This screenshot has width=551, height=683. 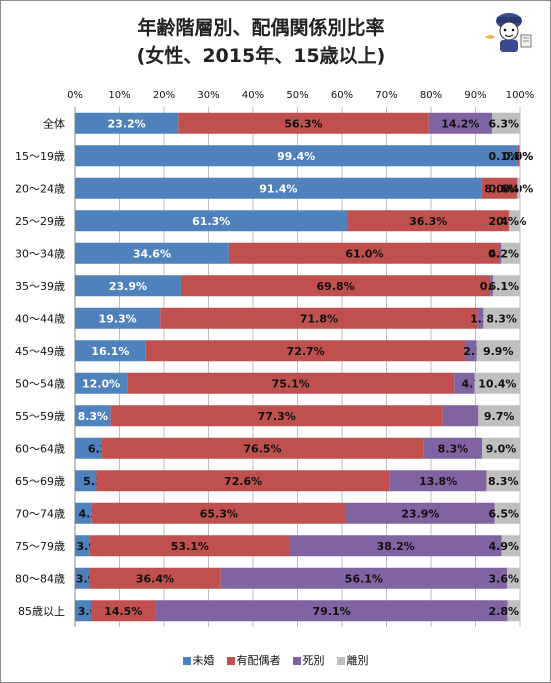 I want to click on data-label: 6.5%, so click(x=503, y=513).